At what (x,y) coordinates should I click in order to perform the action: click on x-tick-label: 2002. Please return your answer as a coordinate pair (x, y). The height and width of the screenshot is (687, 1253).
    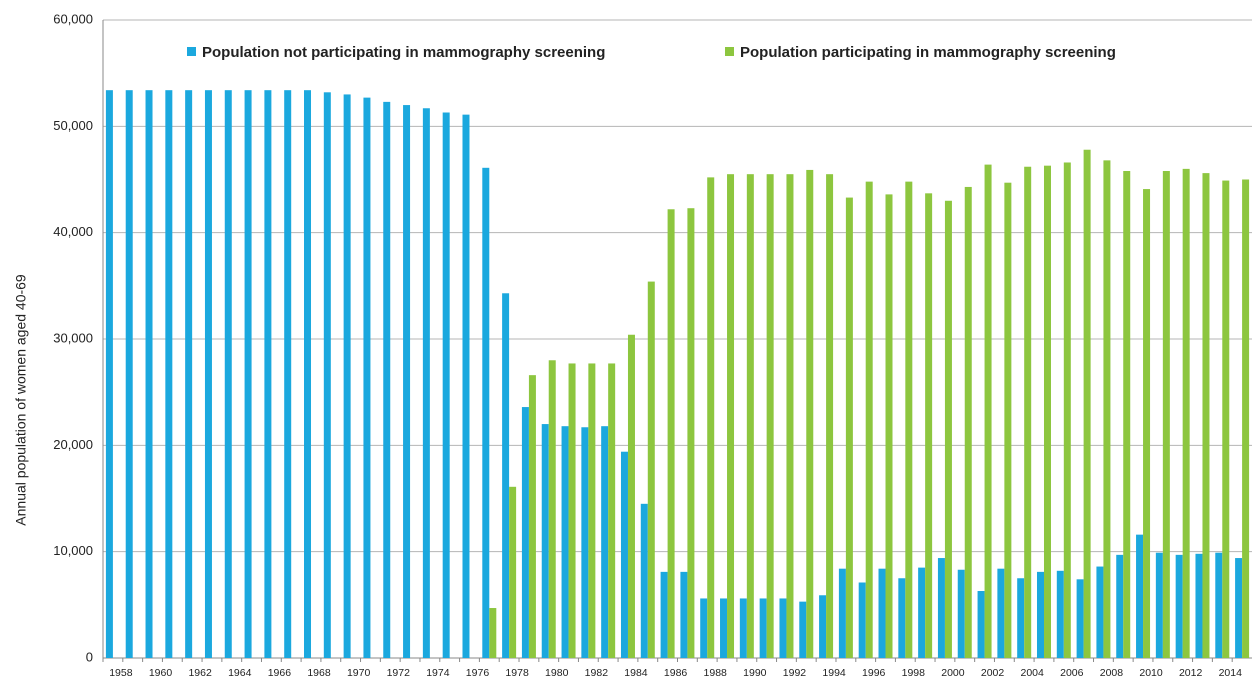
    Looking at the image, I should click on (993, 673).